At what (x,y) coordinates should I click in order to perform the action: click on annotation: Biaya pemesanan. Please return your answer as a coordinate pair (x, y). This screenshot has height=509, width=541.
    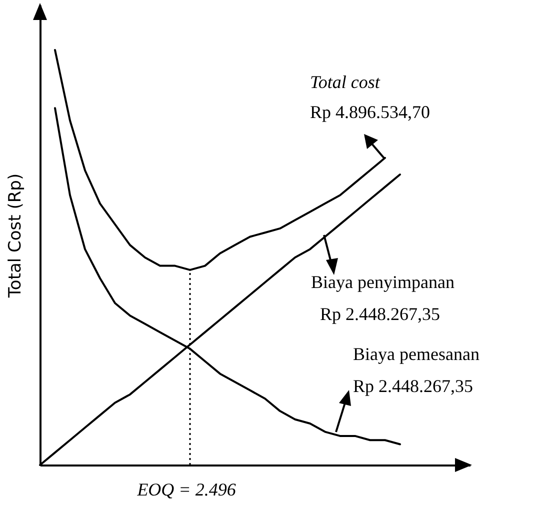
    Looking at the image, I should click on (416, 354).